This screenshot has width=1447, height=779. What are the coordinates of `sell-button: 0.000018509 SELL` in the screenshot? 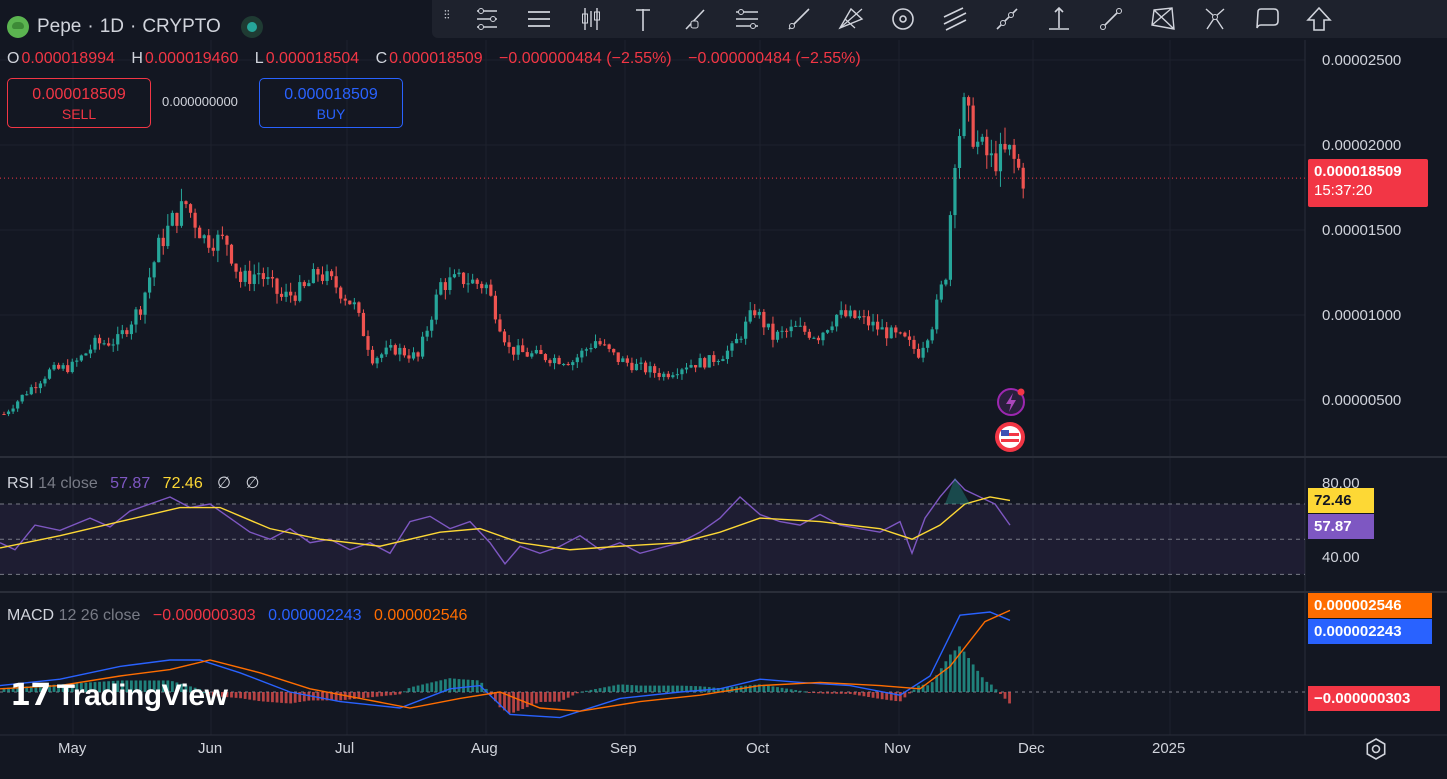 It's located at (79, 103).